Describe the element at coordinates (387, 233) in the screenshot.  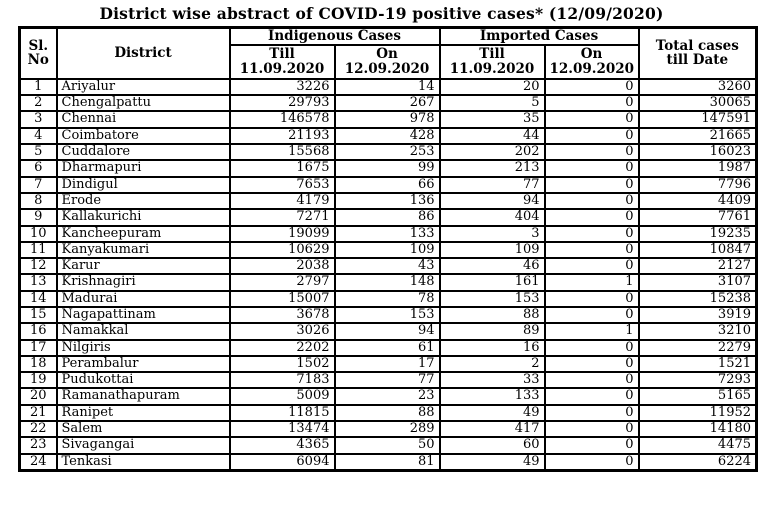
I see `cell-indigenous-on: 133` at that location.